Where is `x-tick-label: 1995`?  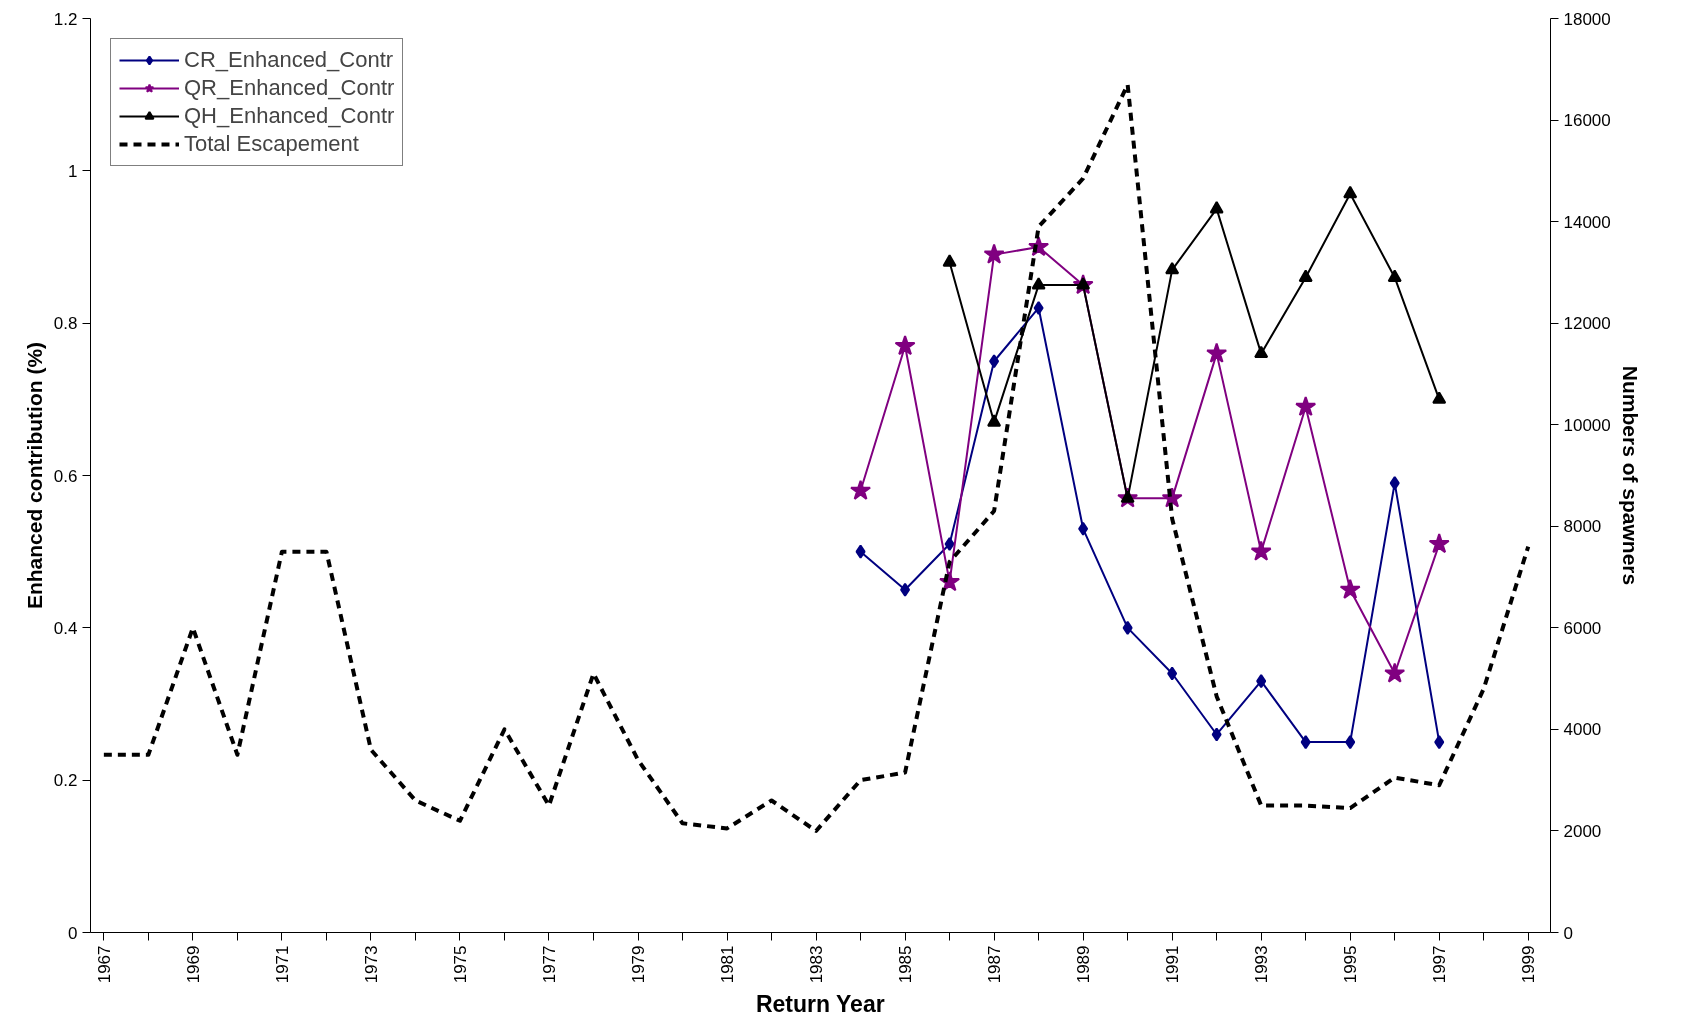
x-tick-label: 1995 is located at coordinates (1351, 964).